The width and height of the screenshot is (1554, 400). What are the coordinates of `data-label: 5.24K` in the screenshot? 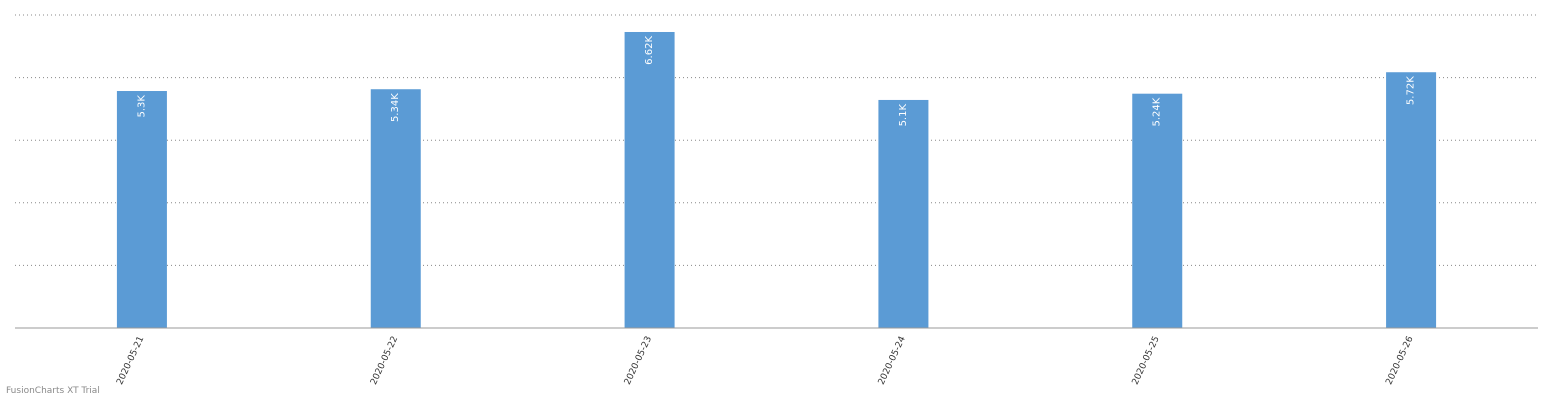 It's located at (1157, 111).